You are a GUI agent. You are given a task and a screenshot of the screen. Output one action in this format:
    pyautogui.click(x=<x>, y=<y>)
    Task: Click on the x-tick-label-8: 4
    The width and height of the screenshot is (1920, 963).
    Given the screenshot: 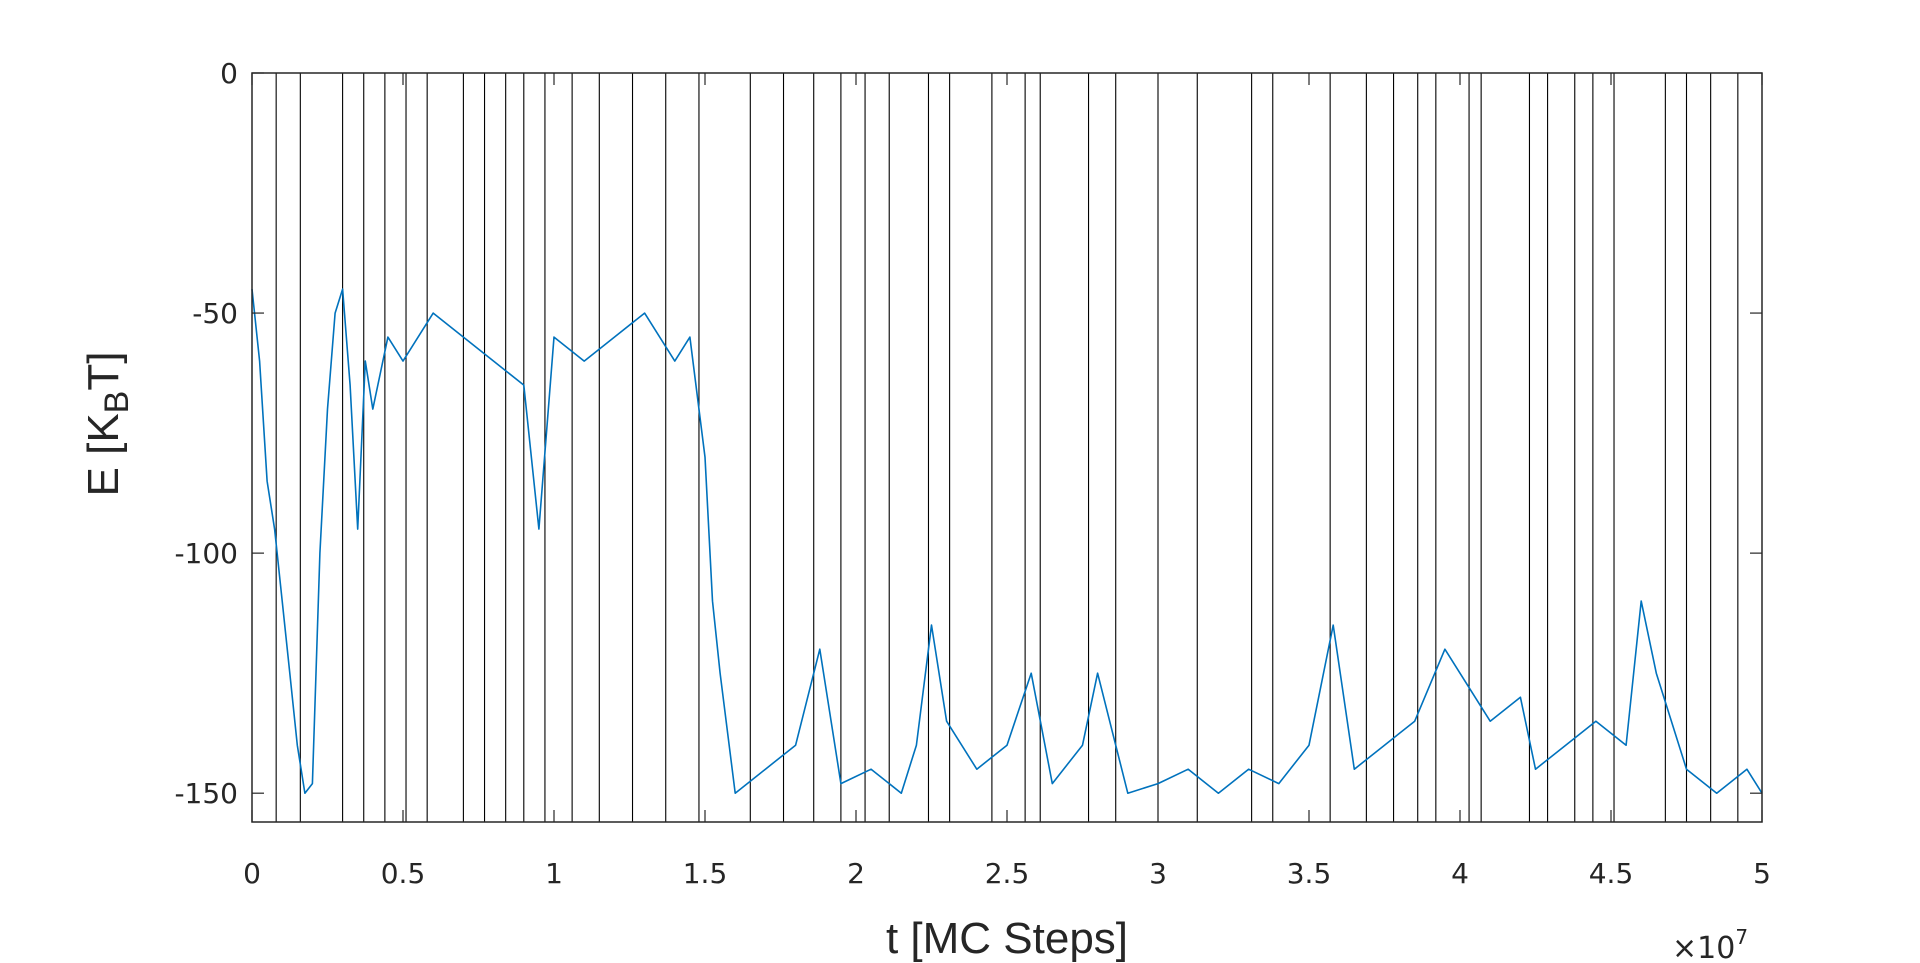 What is the action you would take?
    pyautogui.click(x=1460, y=873)
    